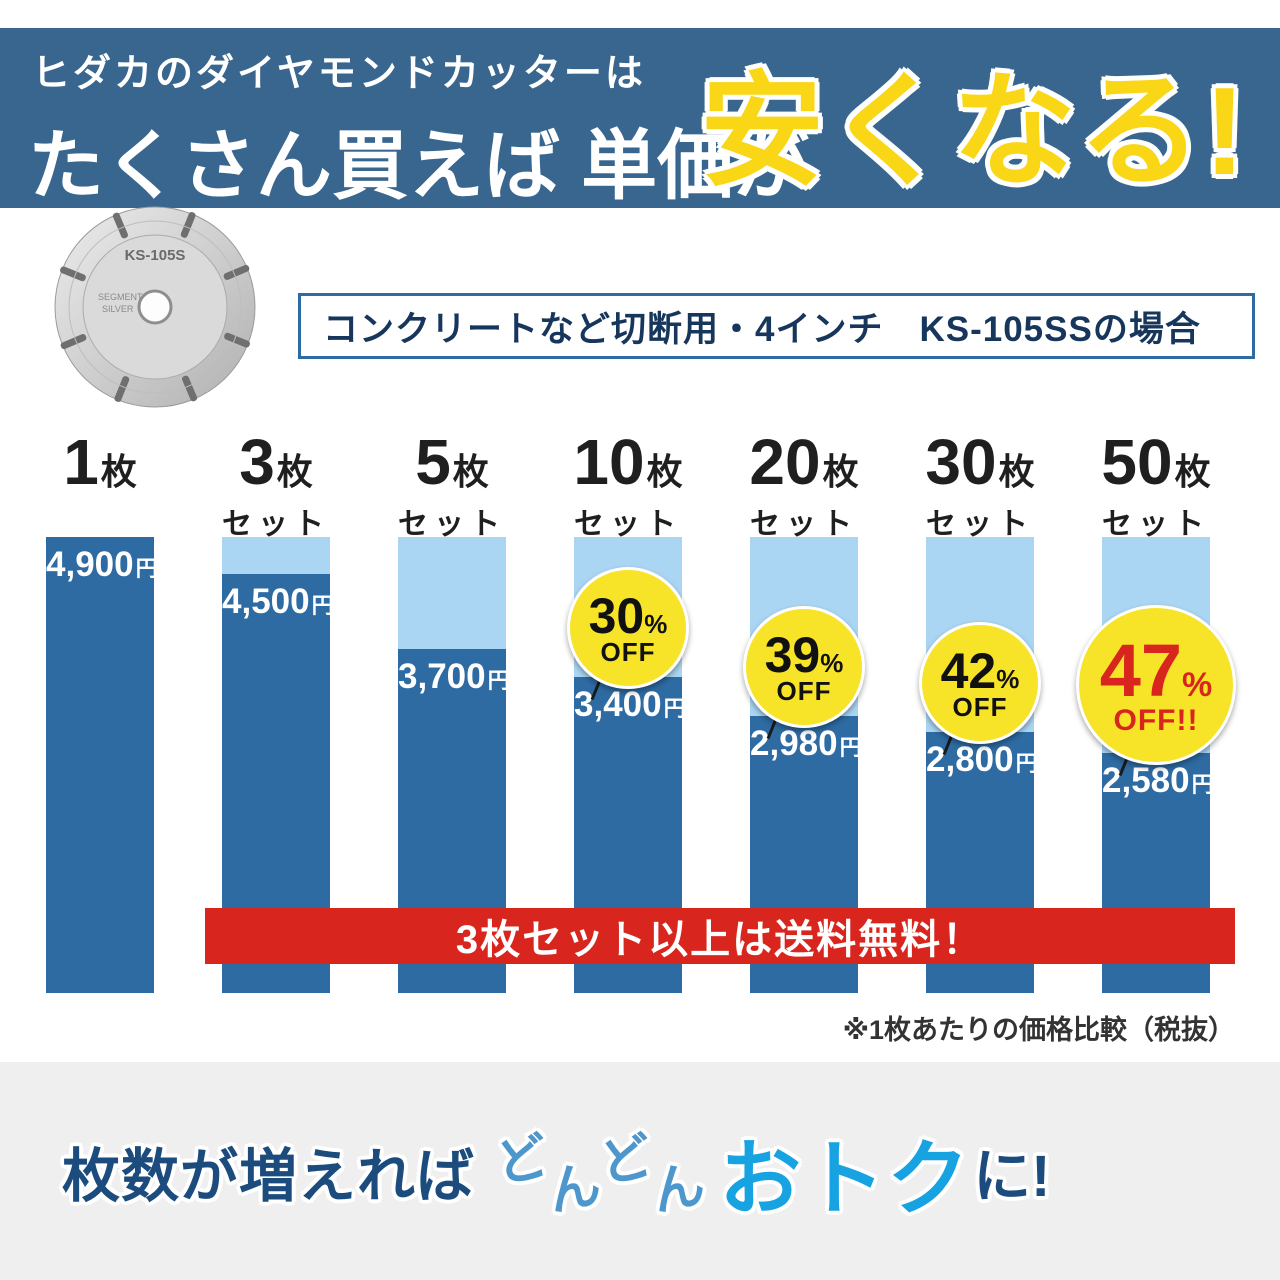  Describe the element at coordinates (155, 255) in the screenshot. I see `disc-model-text: KS-105S` at that location.